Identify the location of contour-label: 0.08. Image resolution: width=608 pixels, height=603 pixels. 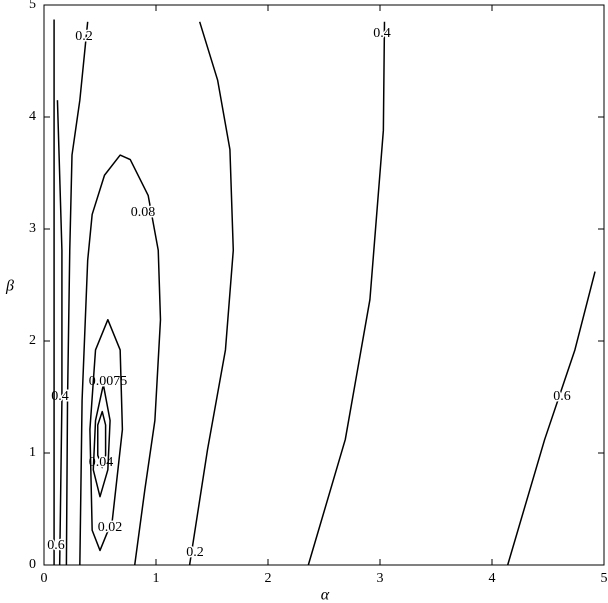
(143, 212).